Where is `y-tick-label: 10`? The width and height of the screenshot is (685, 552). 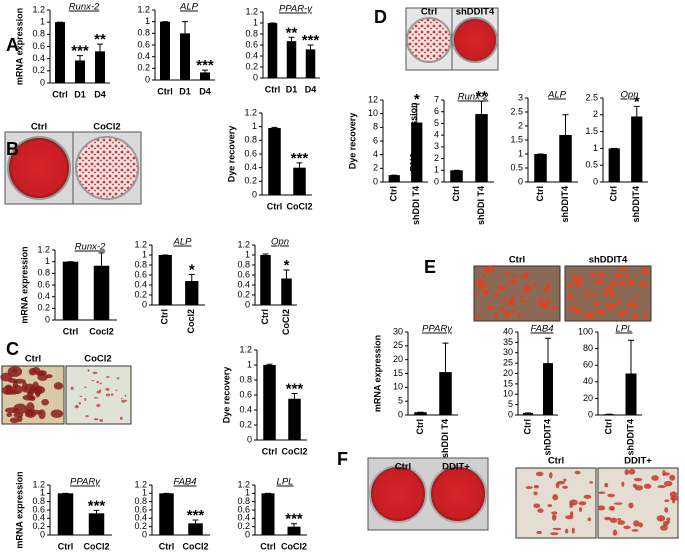
y-tick-label: 10 is located at coordinates (398, 387).